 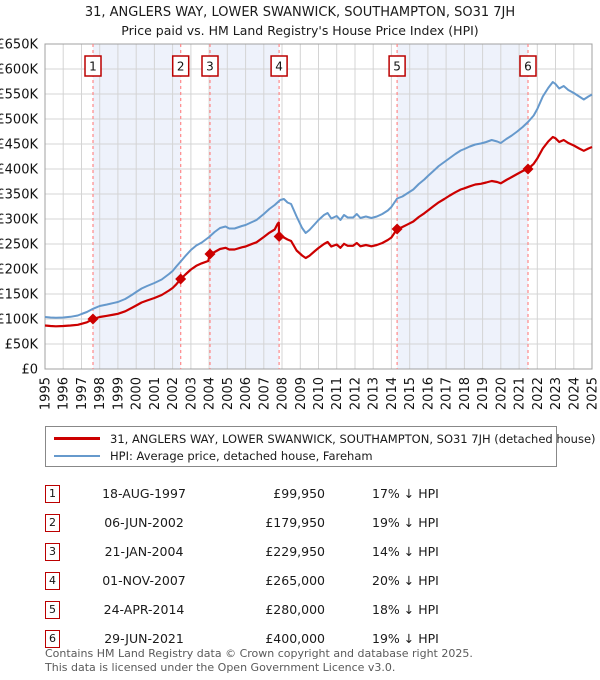 I want to click on sale-event-badge-num: 4, so click(x=279, y=67).